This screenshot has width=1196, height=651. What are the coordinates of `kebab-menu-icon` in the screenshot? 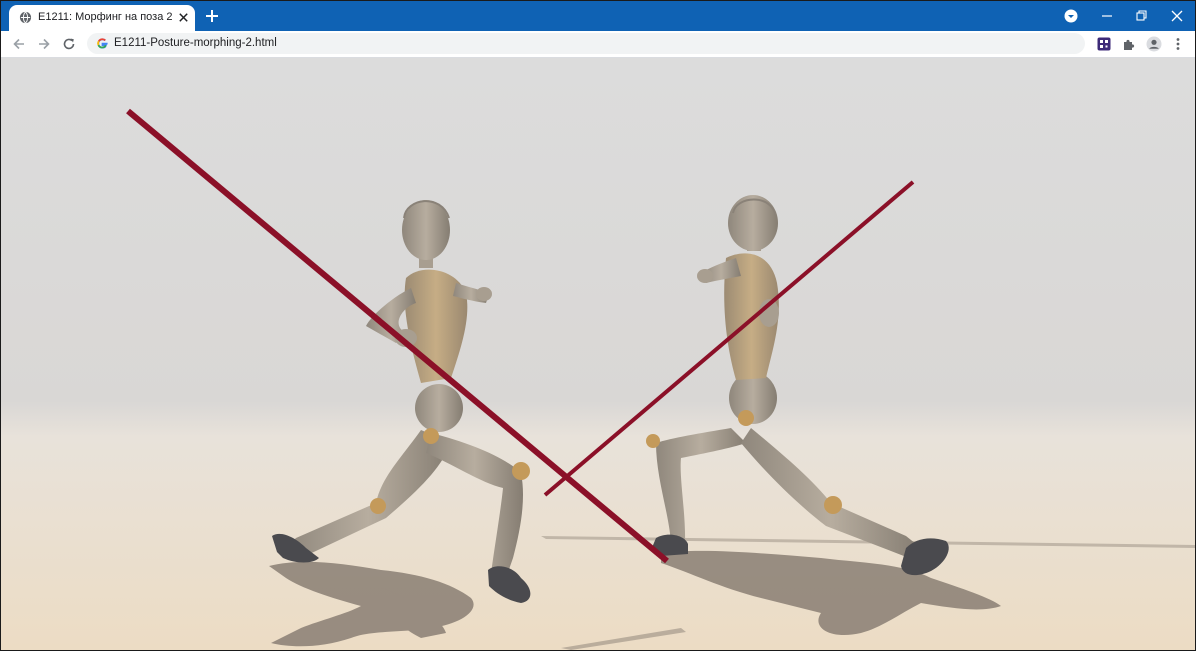 It's located at (1178, 44).